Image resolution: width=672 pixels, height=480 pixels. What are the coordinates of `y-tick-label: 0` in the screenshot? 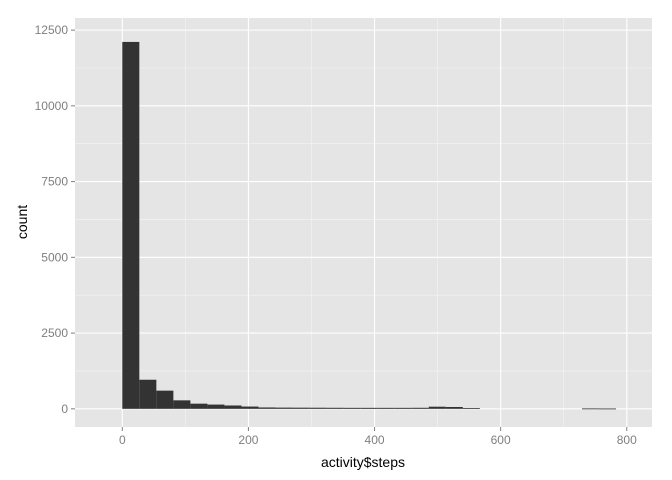 It's located at (64, 409).